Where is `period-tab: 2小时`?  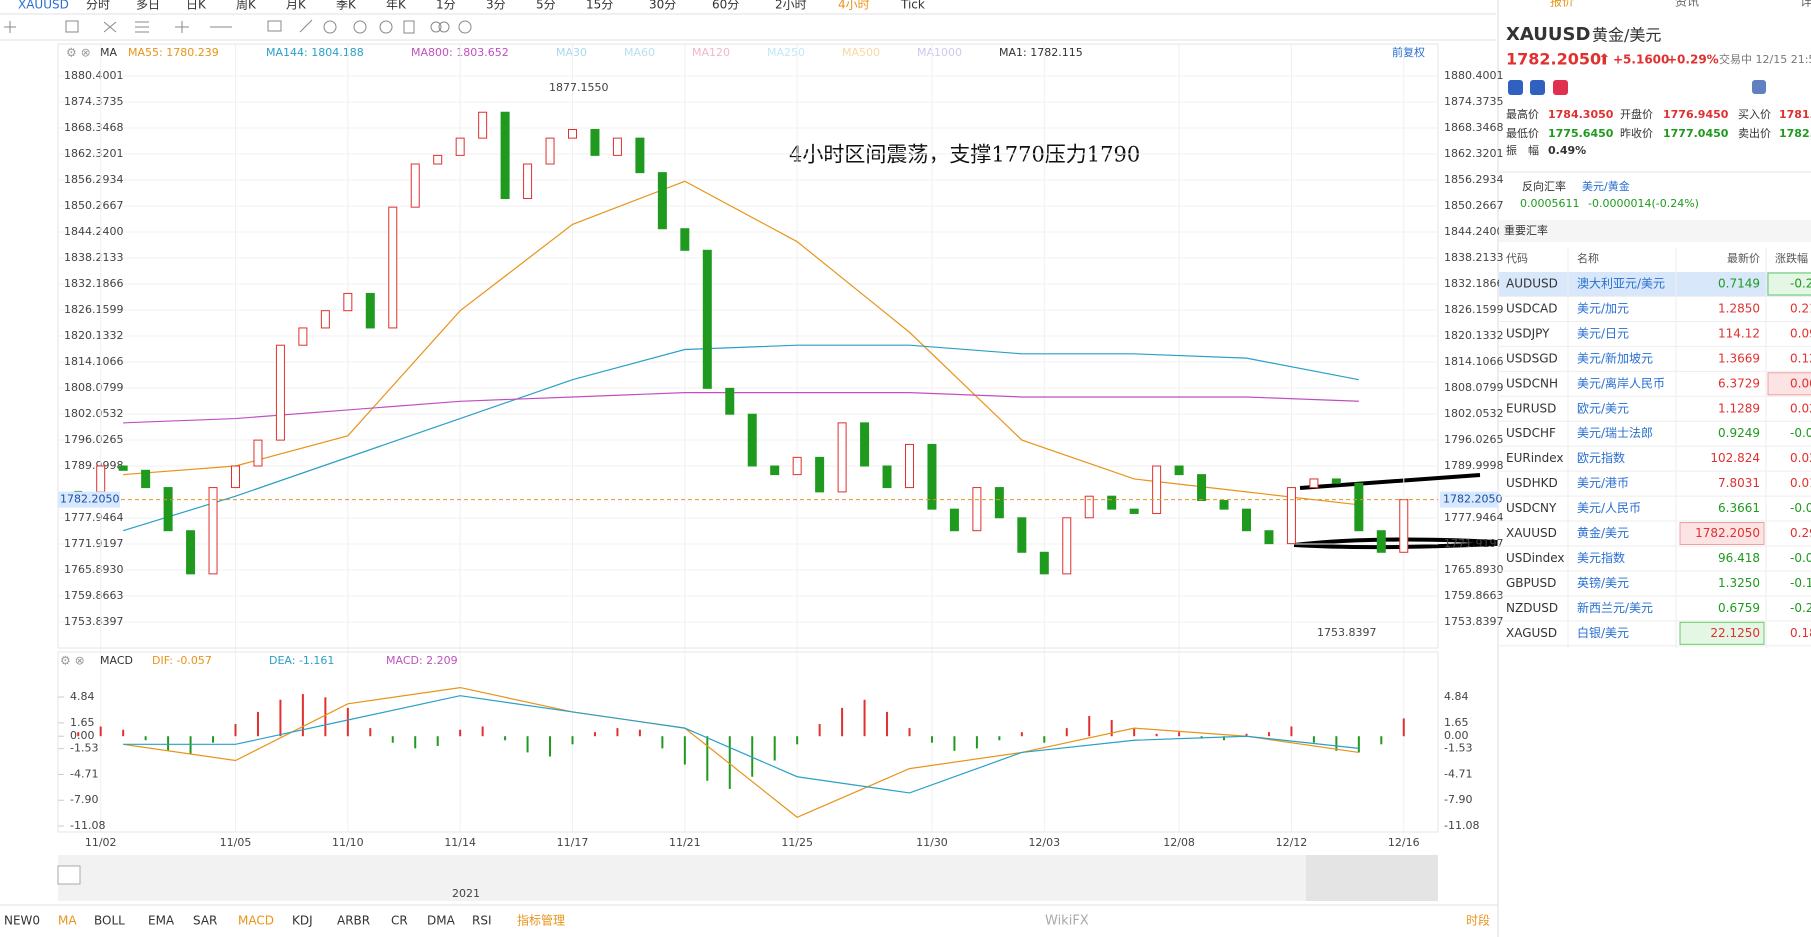 period-tab: 2小时 is located at coordinates (791, 6).